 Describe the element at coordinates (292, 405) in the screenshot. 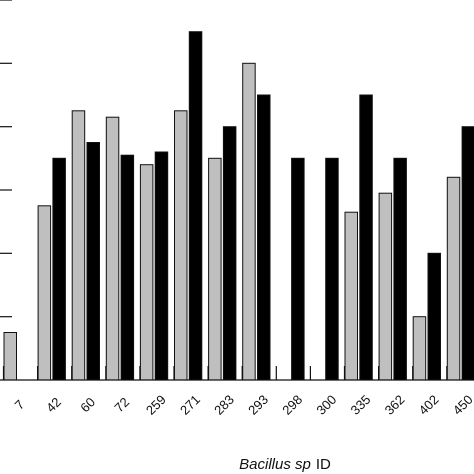

I see `x-tick-label-298: 298` at that location.